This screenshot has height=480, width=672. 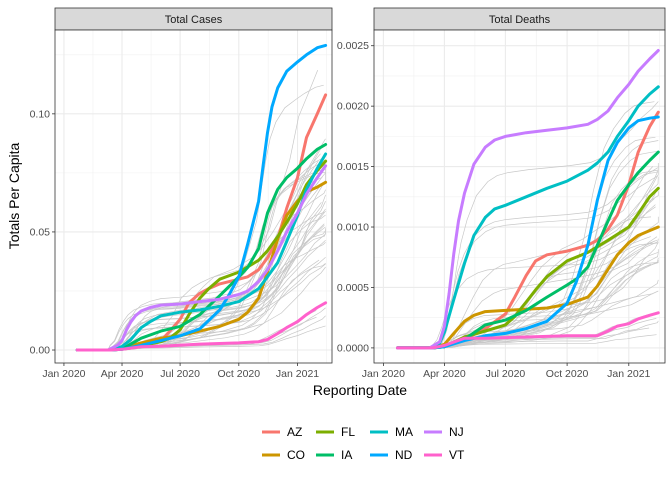 I want to click on series-line-co, so click(x=528, y=287).